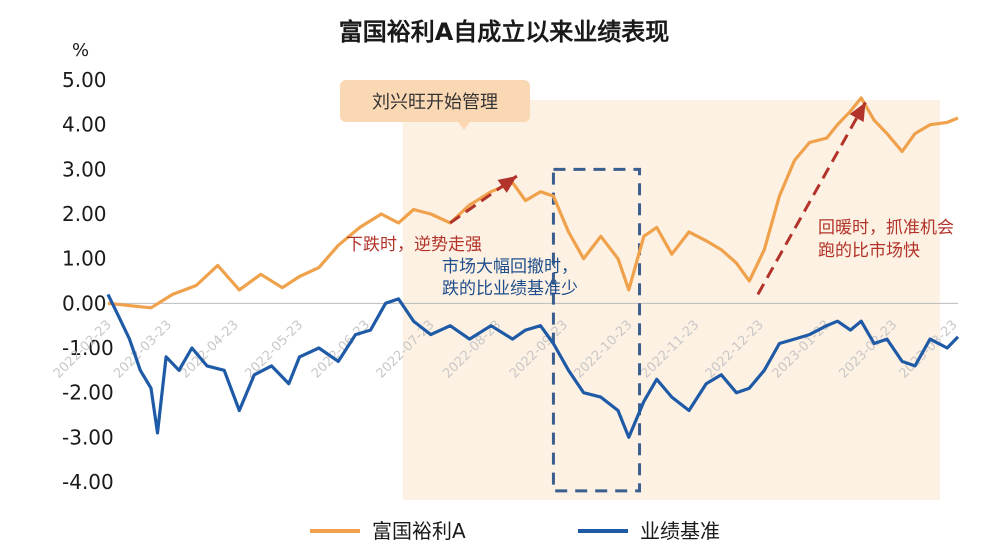 The height and width of the screenshot is (558, 1008). I want to click on trend-arrows, so click(658, 198).